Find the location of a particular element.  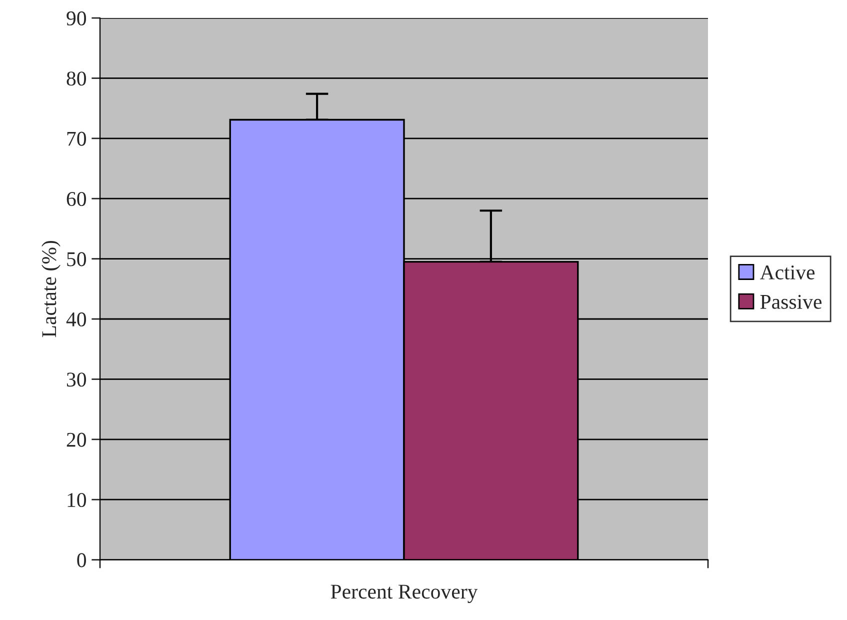

y-tick-label: 0 is located at coordinates (81, 560).